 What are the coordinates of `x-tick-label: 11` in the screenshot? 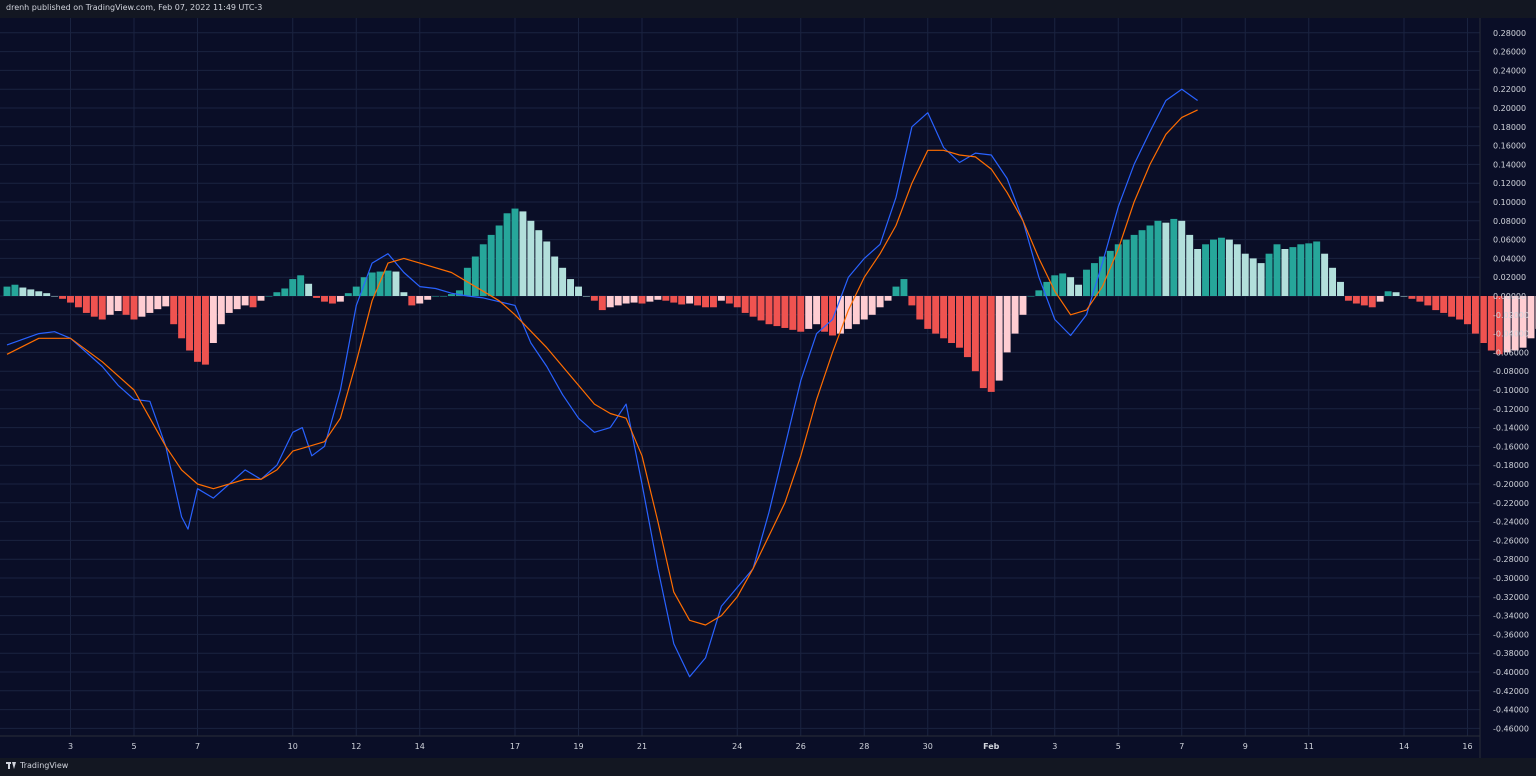 It's located at (1309, 746).